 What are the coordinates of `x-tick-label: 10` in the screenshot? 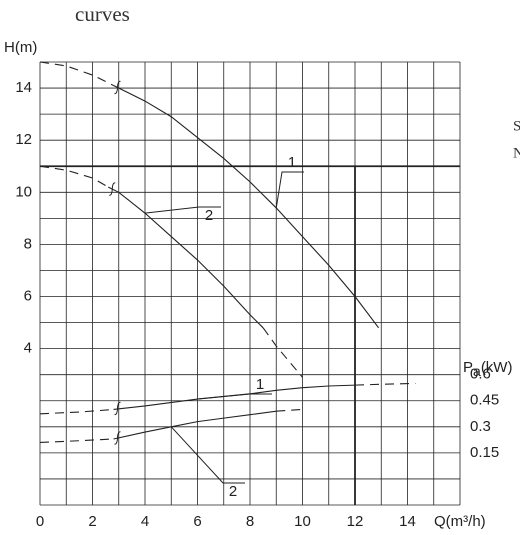 It's located at (302, 521).